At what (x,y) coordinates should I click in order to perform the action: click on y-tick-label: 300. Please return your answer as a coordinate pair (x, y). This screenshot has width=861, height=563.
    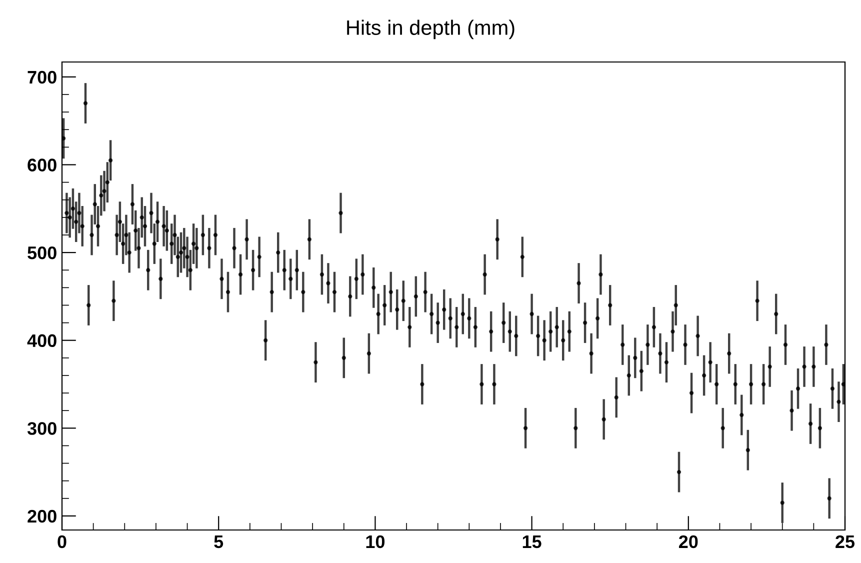
    Looking at the image, I should click on (41, 428).